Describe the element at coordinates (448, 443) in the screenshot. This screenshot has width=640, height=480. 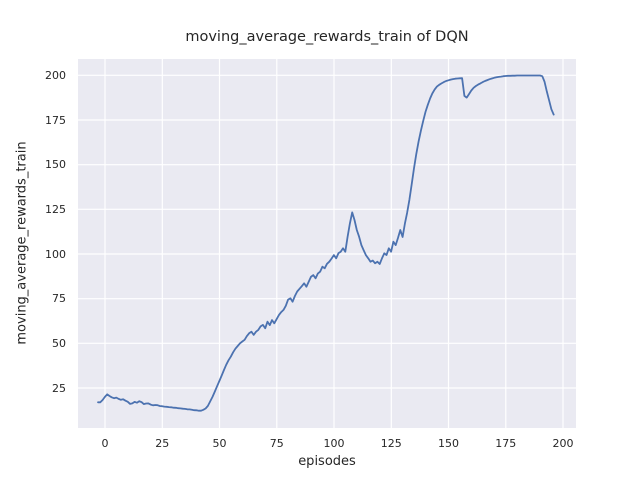
I see `x-tick-label: 150` at that location.